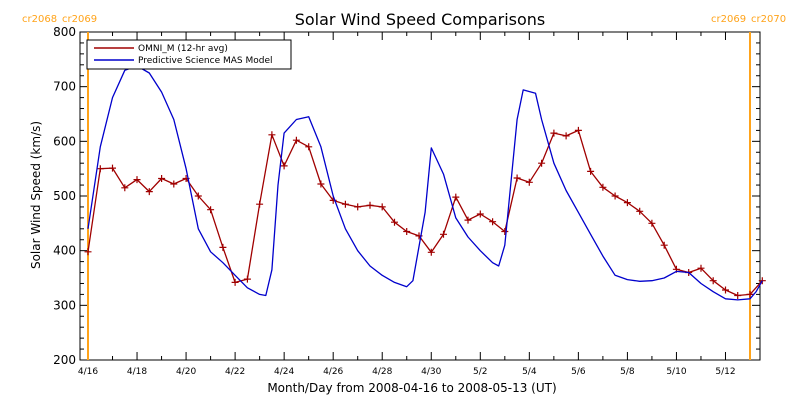 The image size is (800, 400). Describe the element at coordinates (725, 372) in the screenshot. I see `x-tick-label: 5/12` at that location.